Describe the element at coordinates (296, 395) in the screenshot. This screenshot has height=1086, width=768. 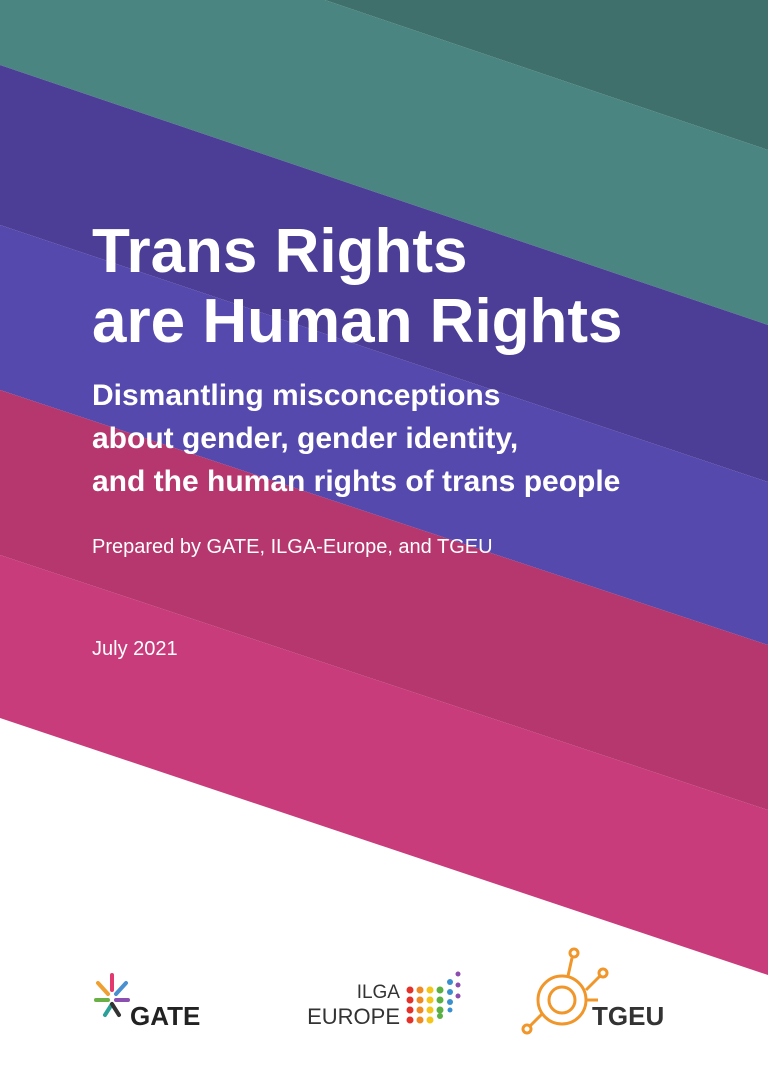
I see `subtitle-line: Dismantling misconceptions` at that location.